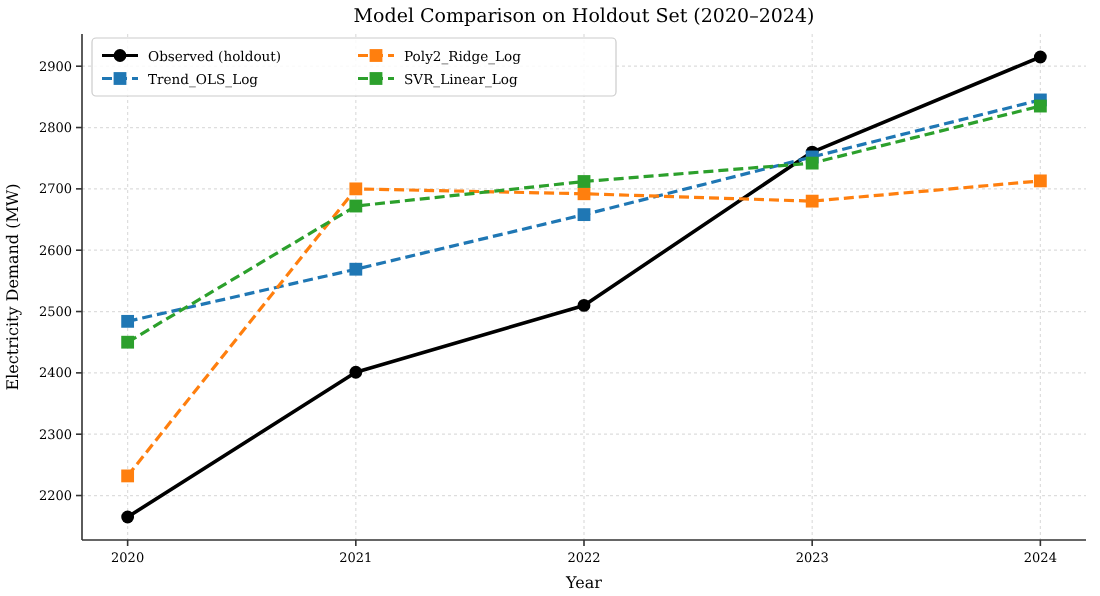 The image size is (1100, 596). Describe the element at coordinates (583, 583) in the screenshot. I see `x-axis-title: Year` at that location.